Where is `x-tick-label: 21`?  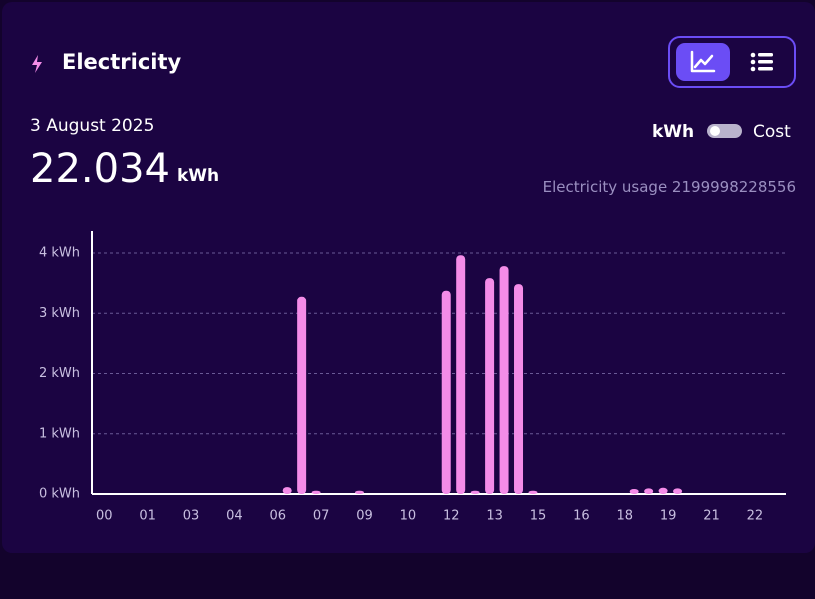
x-tick-label: 21 is located at coordinates (711, 516).